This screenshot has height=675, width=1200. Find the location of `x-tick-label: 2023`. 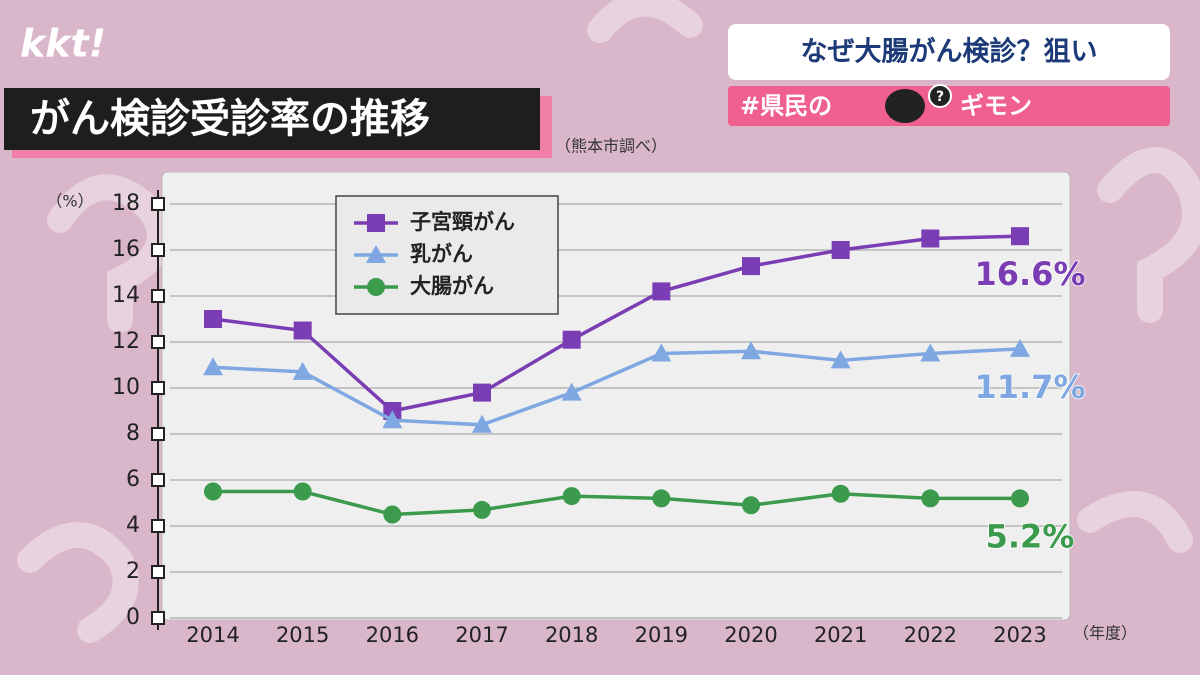

x-tick-label: 2023 is located at coordinates (1019, 635).